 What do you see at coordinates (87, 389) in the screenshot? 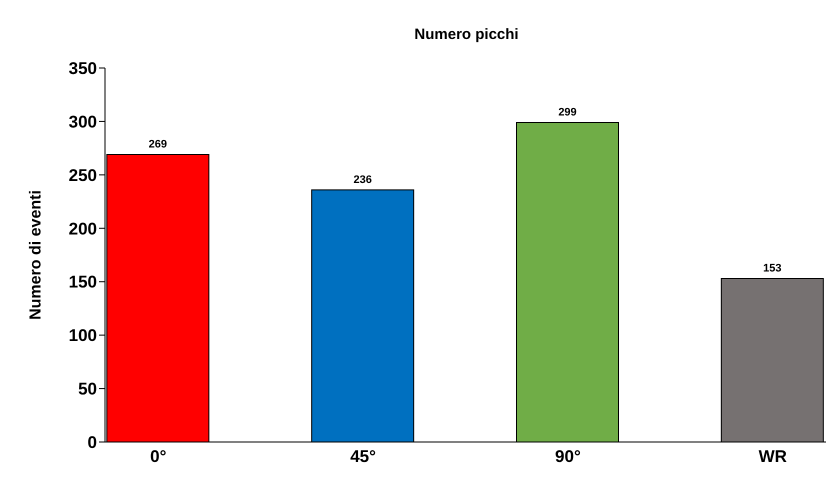
I see `y-tick-label: 50` at bounding box center [87, 389].